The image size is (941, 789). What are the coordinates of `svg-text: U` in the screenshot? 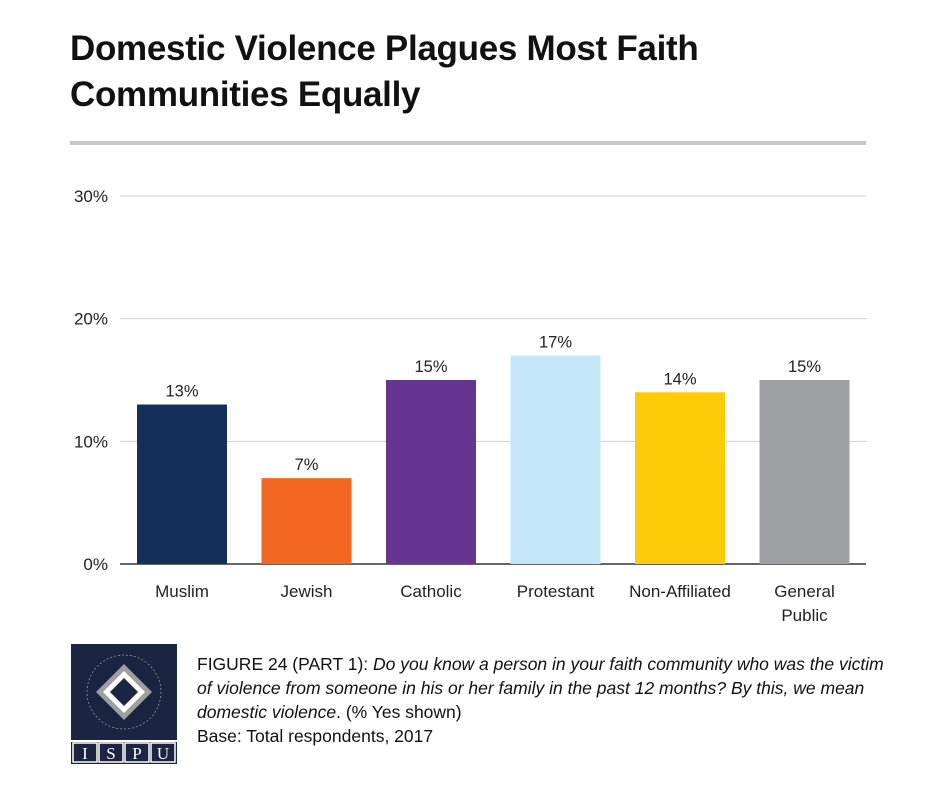 It's located at (163, 753).